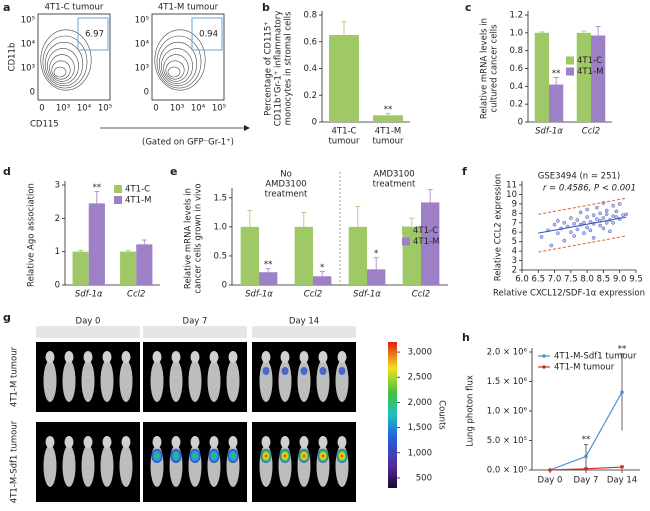 Image resolution: width=650 pixels, height=511 pixels. Describe the element at coordinates (286, 175) in the screenshot. I see `group-label: No` at that location.